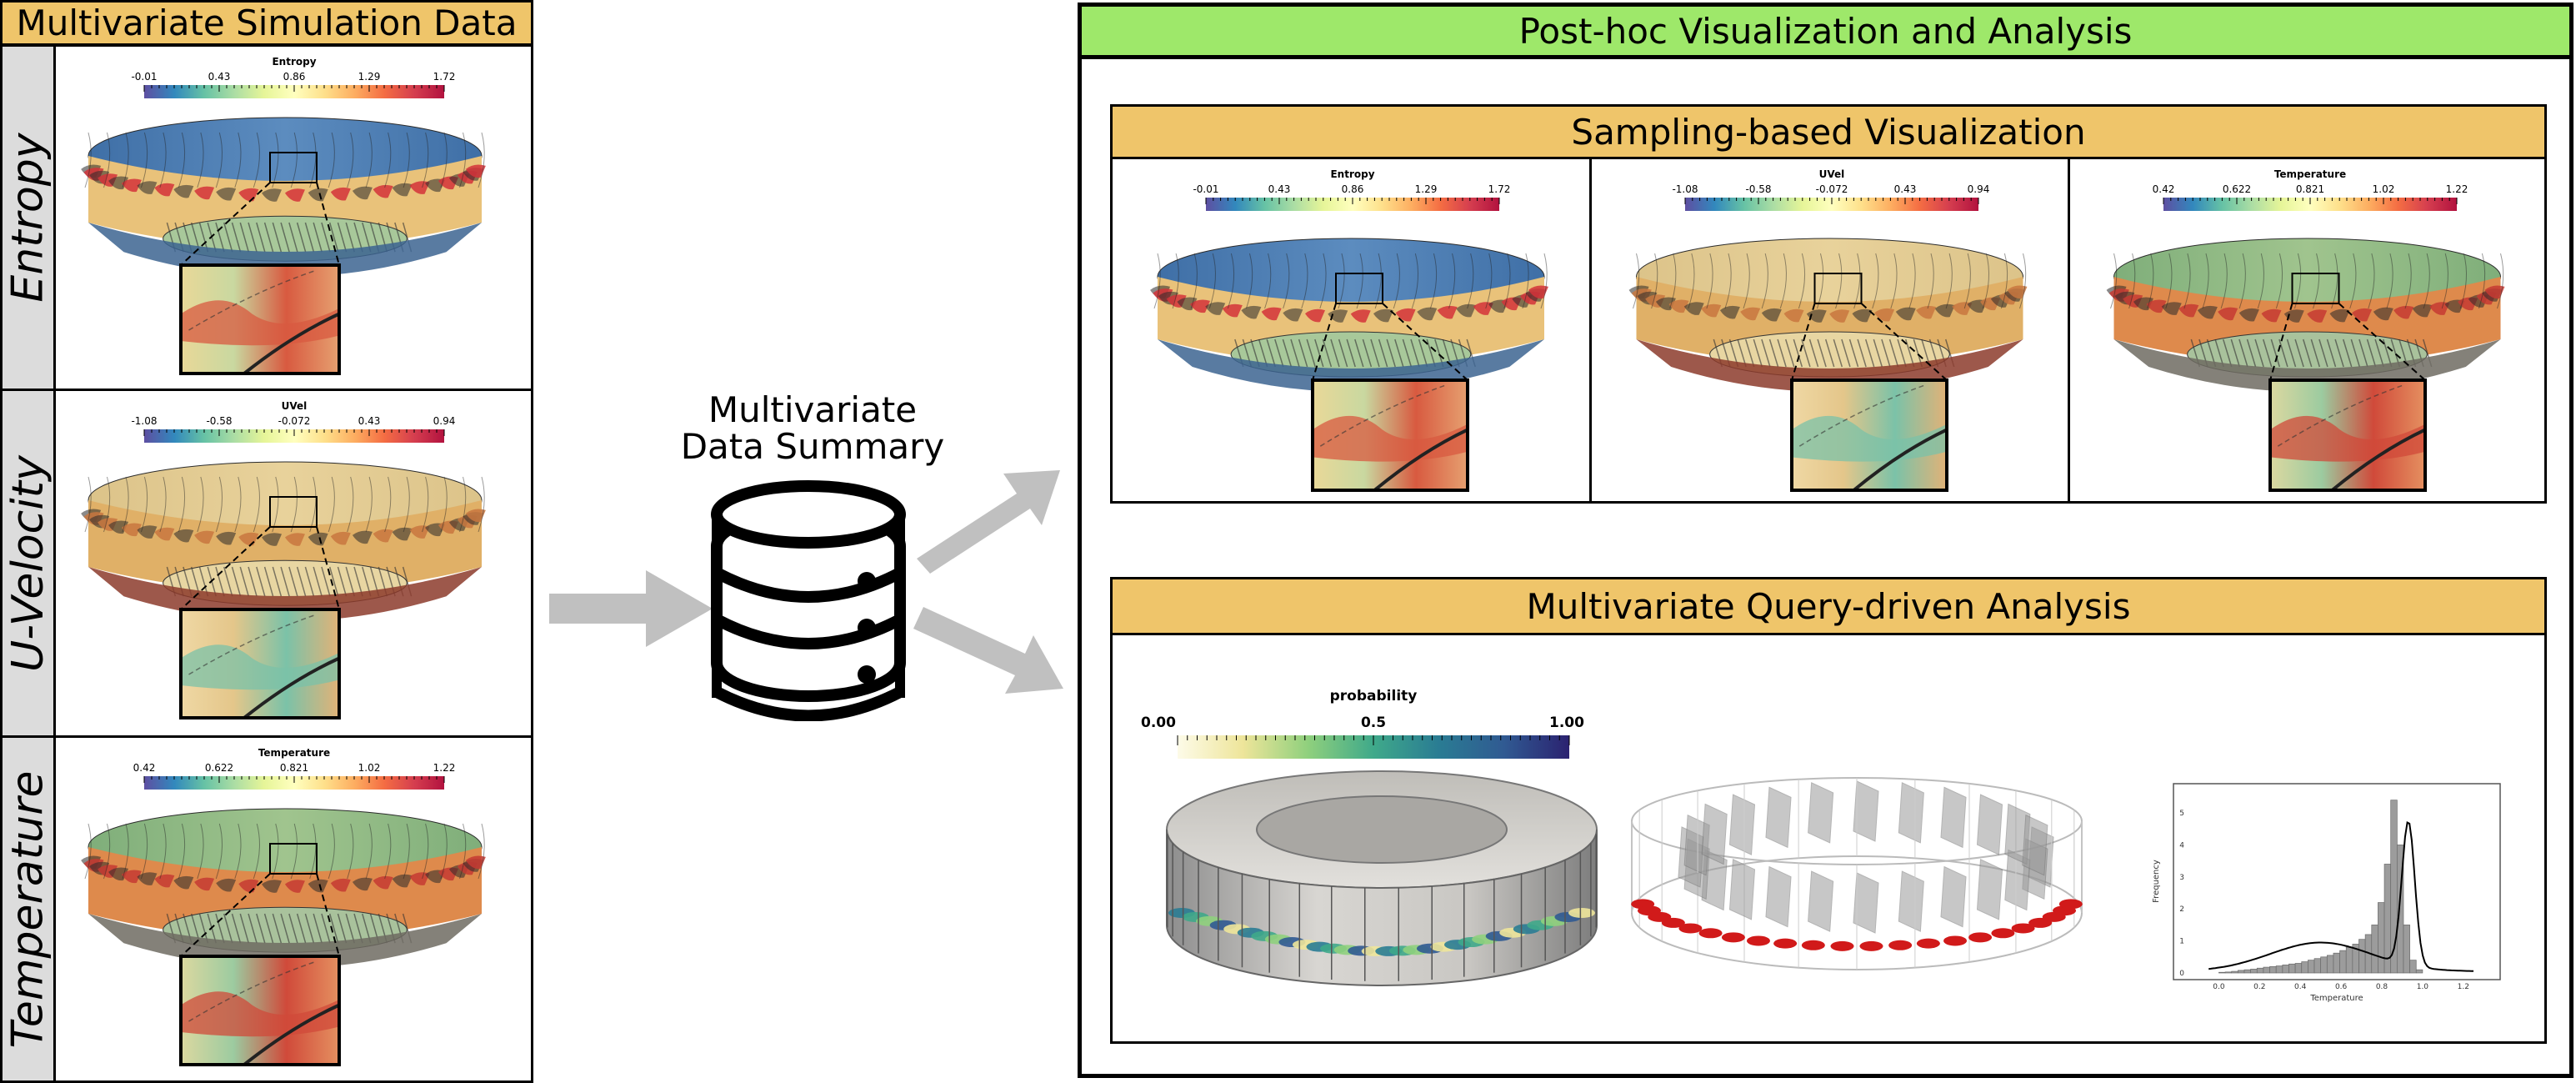 The height and width of the screenshot is (1083, 2576). I want to click on query-wireframe, so click(1857, 874).